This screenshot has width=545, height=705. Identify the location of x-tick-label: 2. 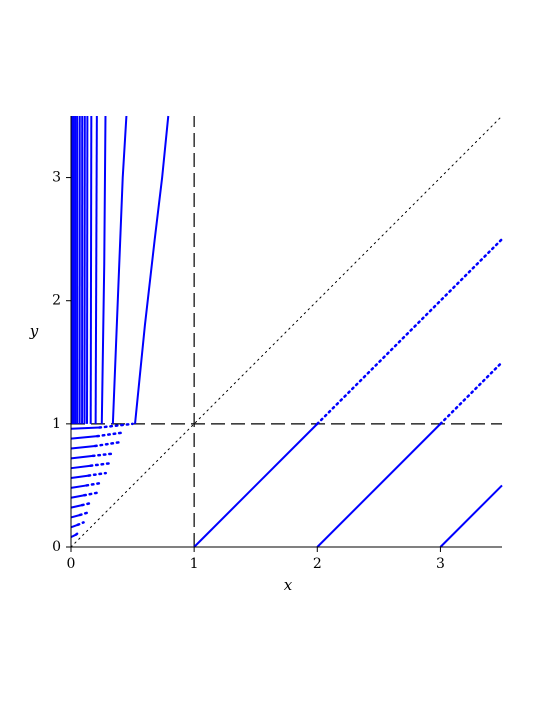
(317, 564).